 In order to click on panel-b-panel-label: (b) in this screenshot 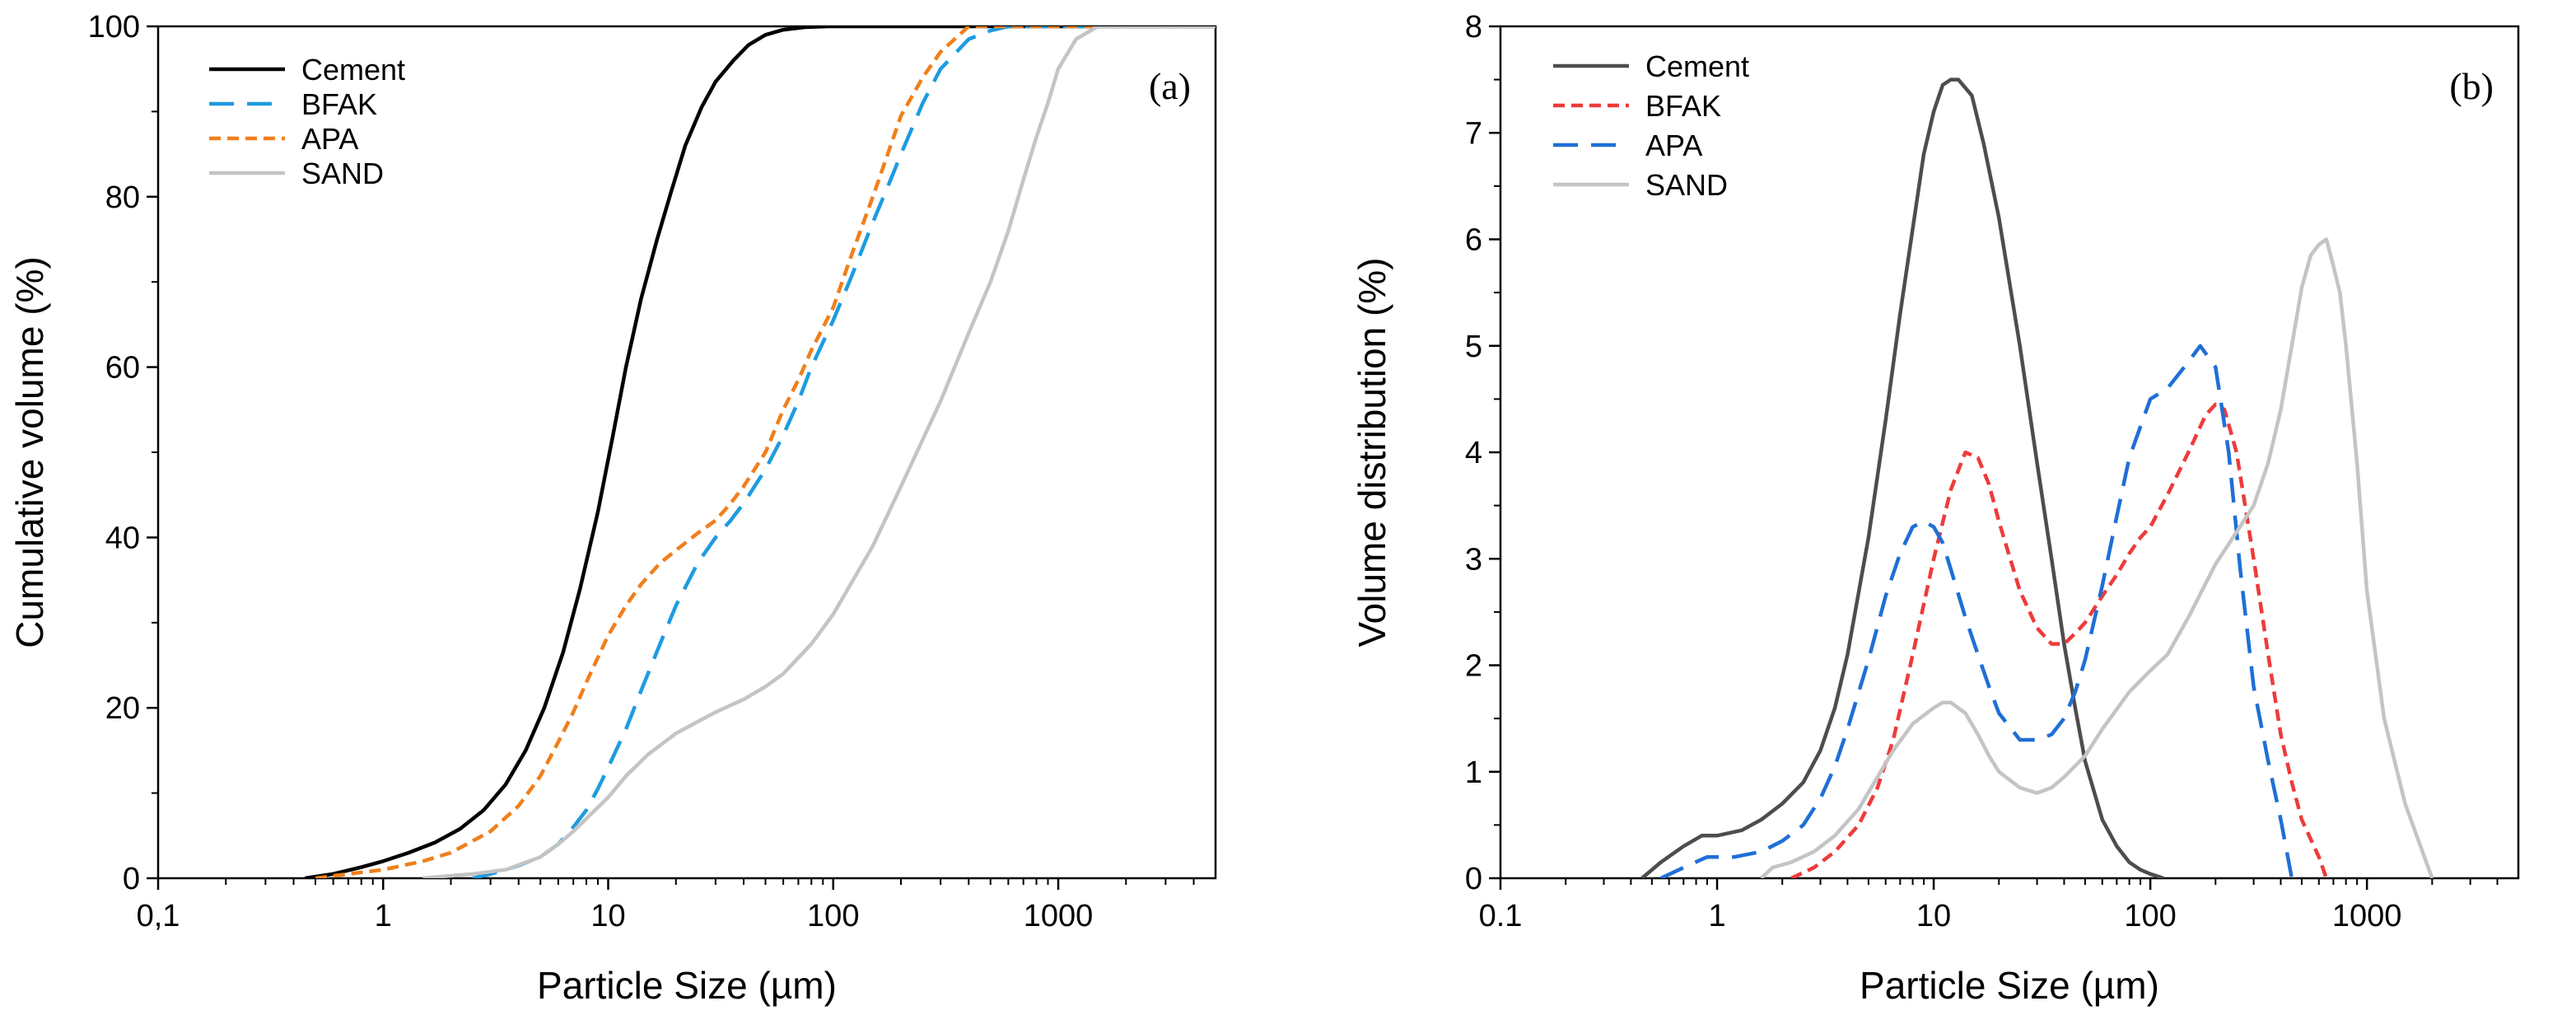, I will do `click(2471, 86)`.